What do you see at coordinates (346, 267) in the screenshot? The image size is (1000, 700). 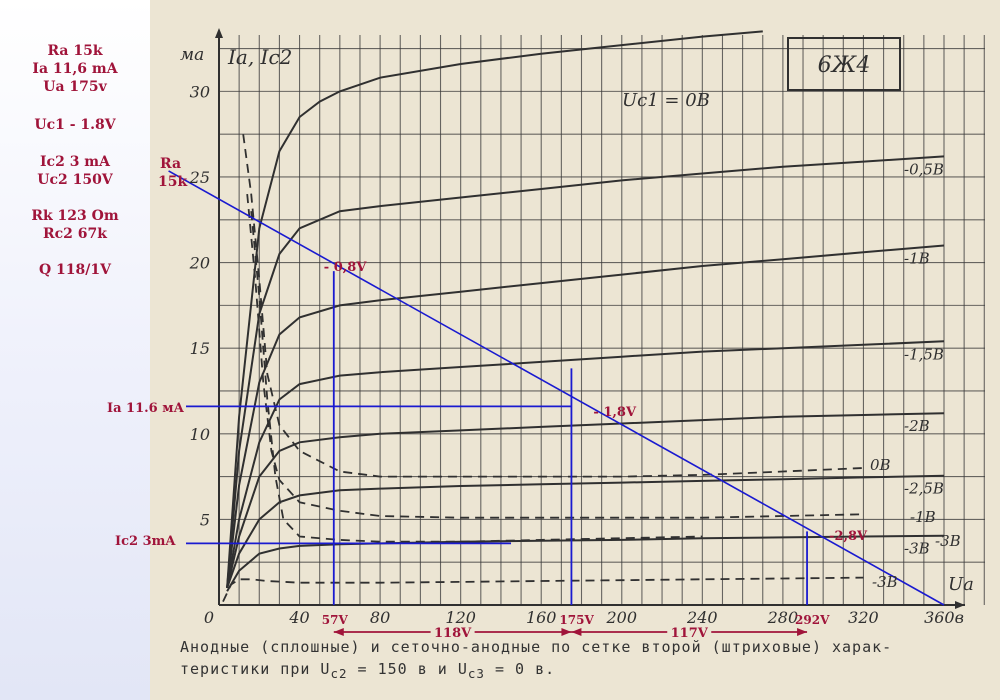 I see `operating-point-label: - 0,8V` at bounding box center [346, 267].